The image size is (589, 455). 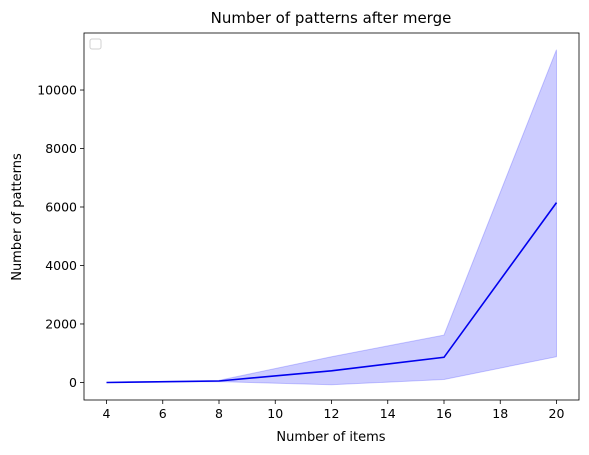 I want to click on x-tick-label: 12, so click(x=332, y=413).